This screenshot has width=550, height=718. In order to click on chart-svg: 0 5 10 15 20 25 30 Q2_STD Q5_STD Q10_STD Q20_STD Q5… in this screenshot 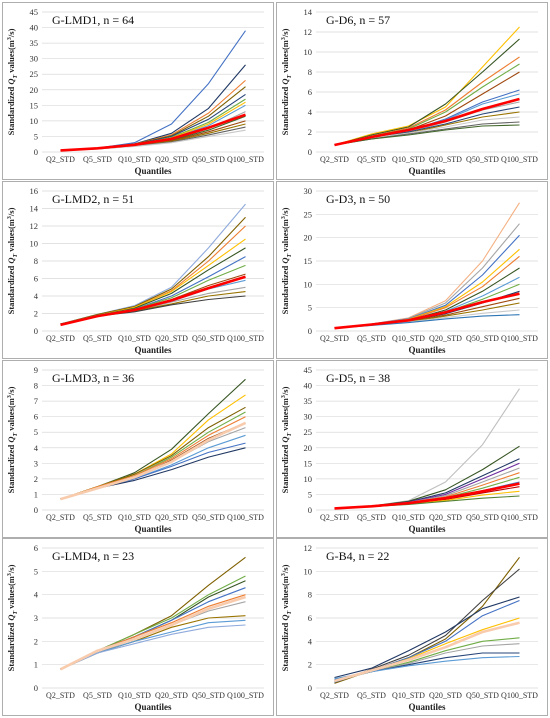, I will do `click(412, 270)`.